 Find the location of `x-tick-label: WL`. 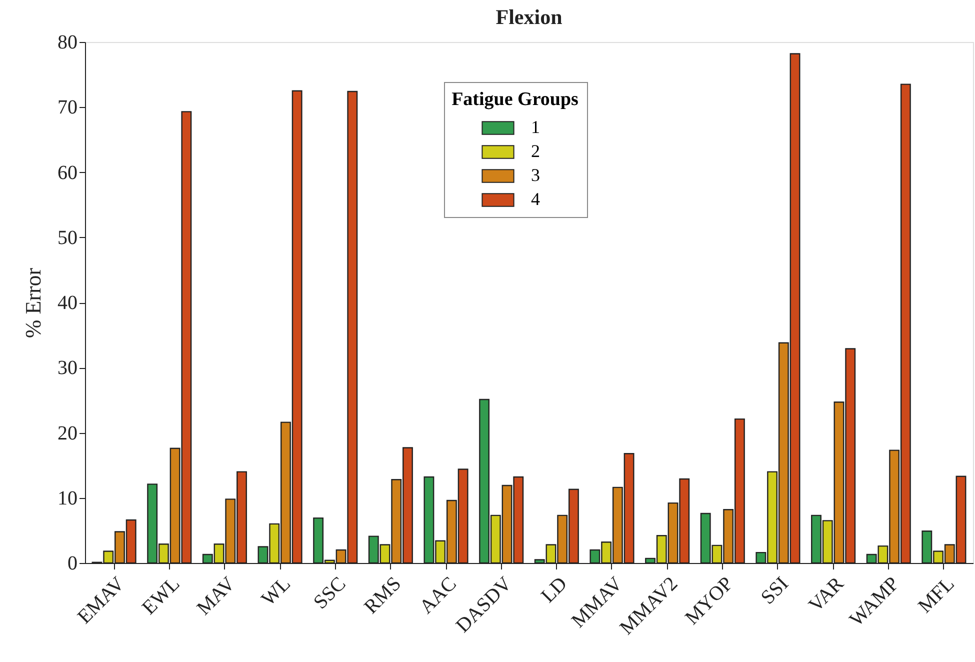

x-tick-label: WL is located at coordinates (276, 591).